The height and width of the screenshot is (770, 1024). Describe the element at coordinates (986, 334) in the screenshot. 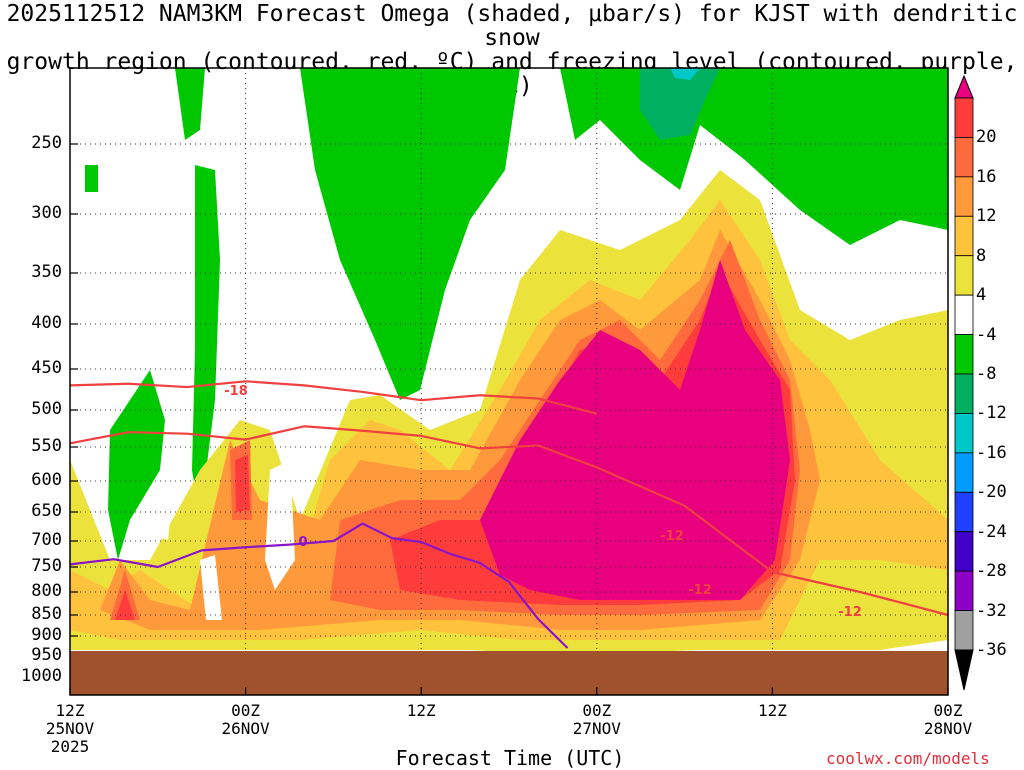

I see `colorbar-label-5: -4` at that location.